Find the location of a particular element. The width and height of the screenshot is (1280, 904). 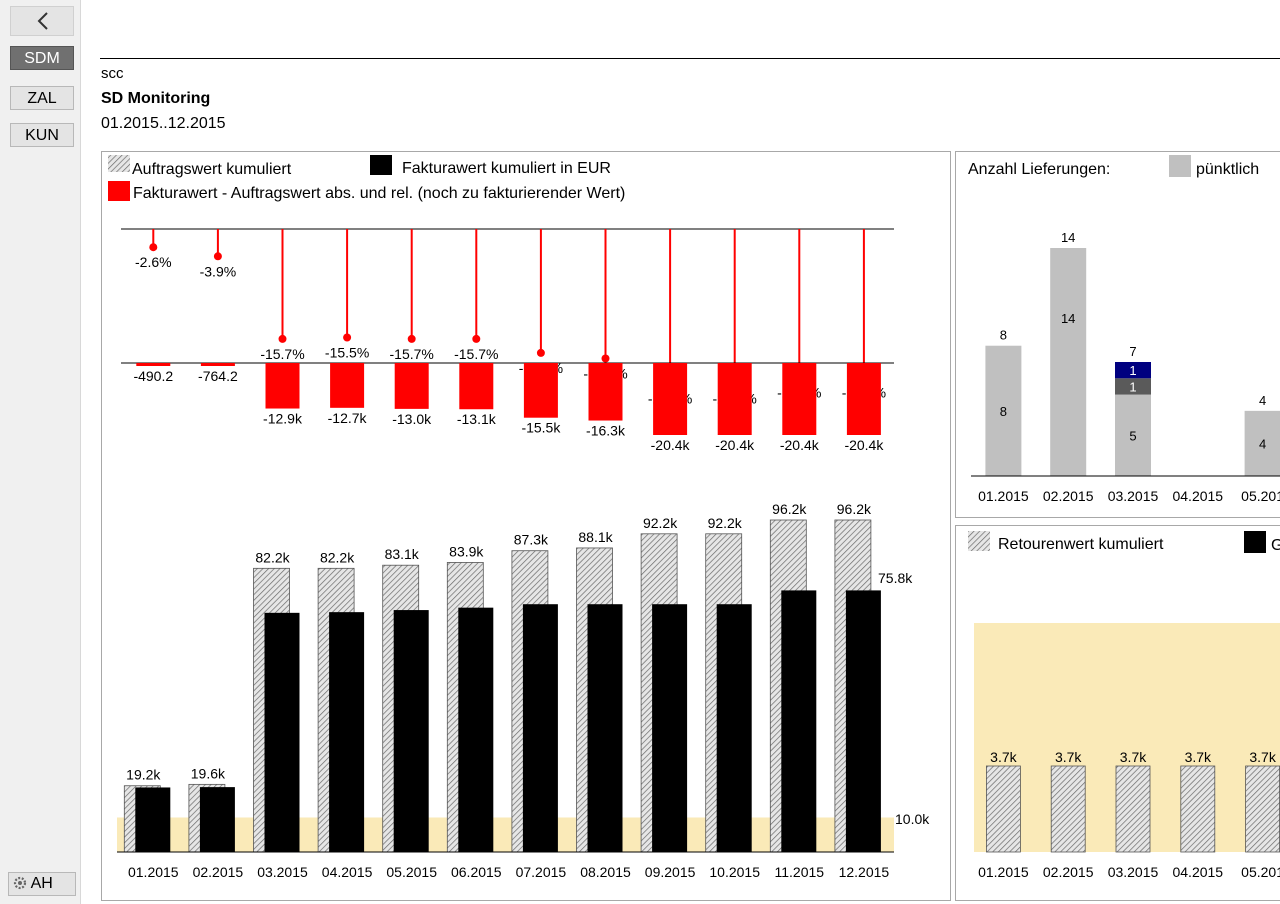

back-button is located at coordinates (42, 21).